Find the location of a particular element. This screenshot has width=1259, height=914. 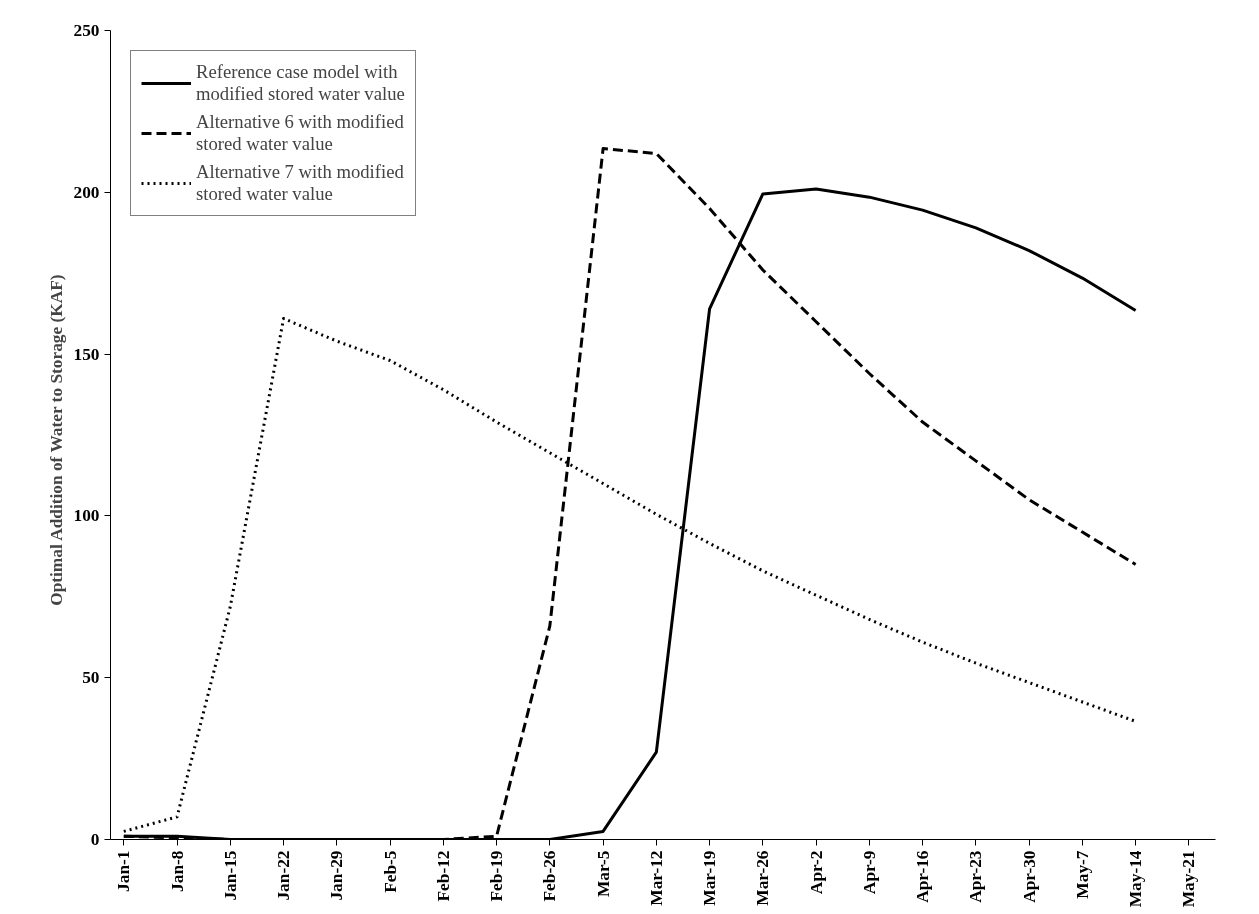

x-tick-label: Feb-12 is located at coordinates (443, 876).